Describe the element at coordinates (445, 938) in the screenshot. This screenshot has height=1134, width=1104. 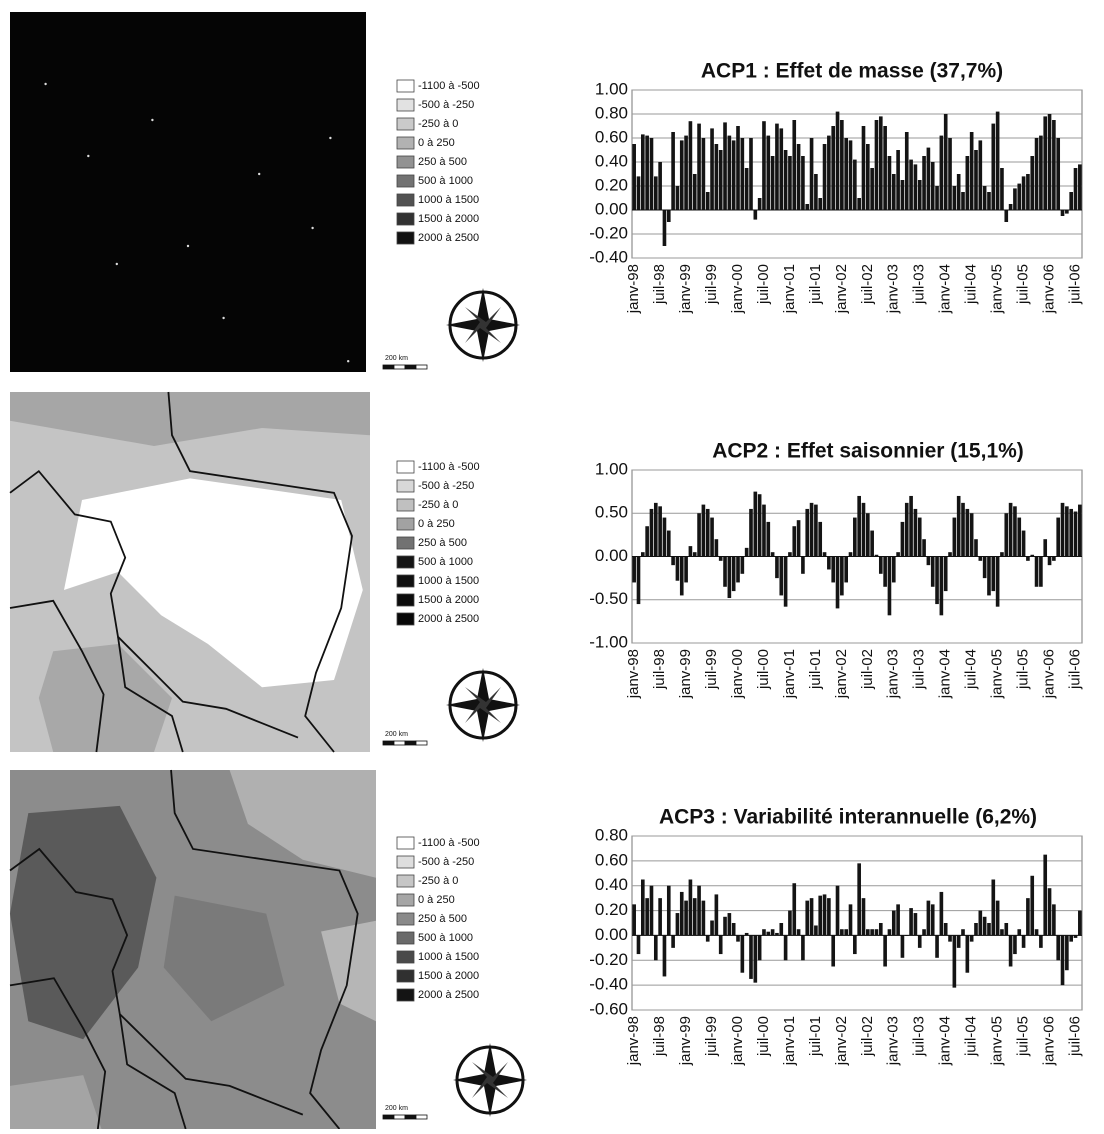
I see `legend-label: 500 à 1000` at that location.